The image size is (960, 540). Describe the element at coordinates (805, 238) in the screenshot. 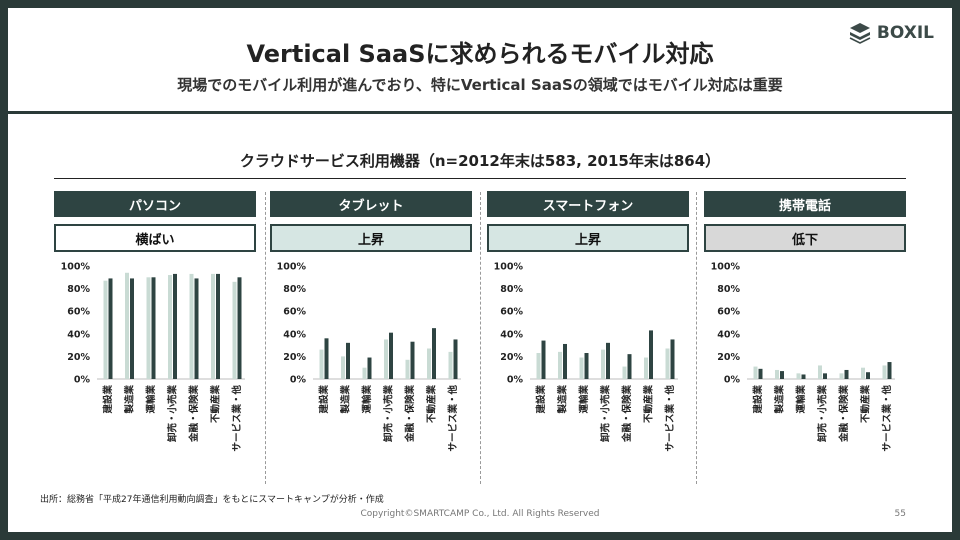

I see `trend-badge-feature-phone: 低下` at that location.